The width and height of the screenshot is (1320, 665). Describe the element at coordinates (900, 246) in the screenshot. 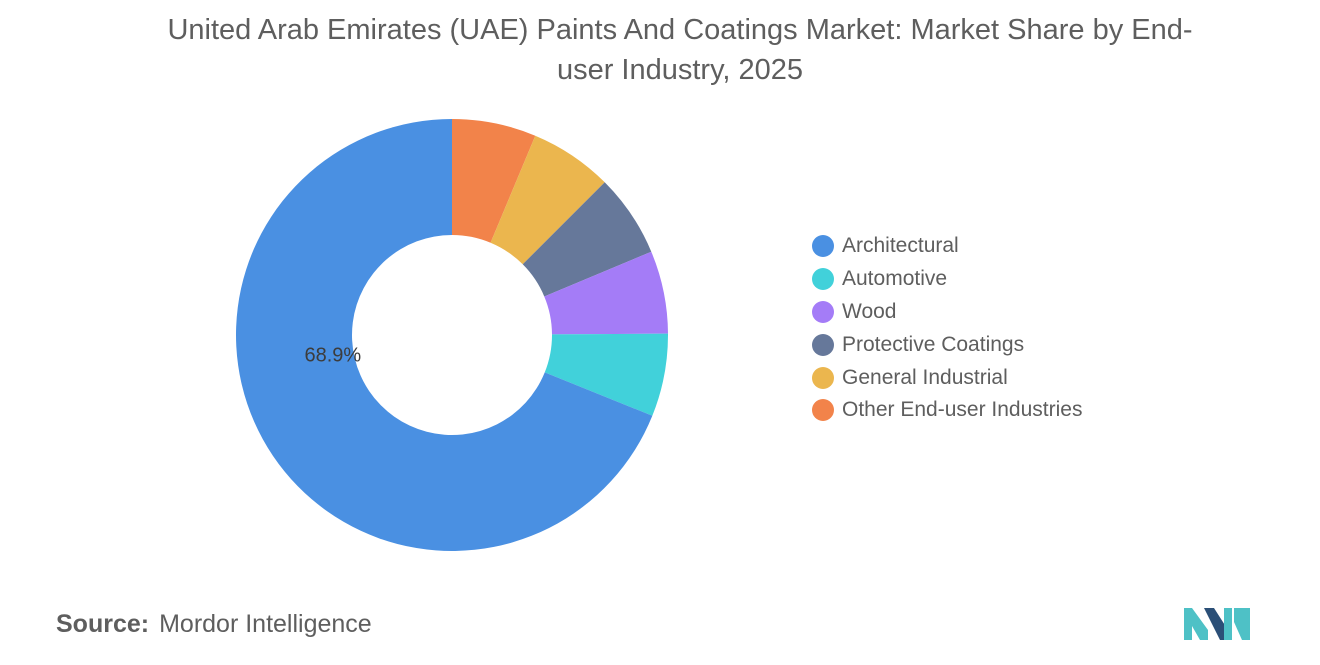

I see `legend-label-architectural: Architectural` at that location.